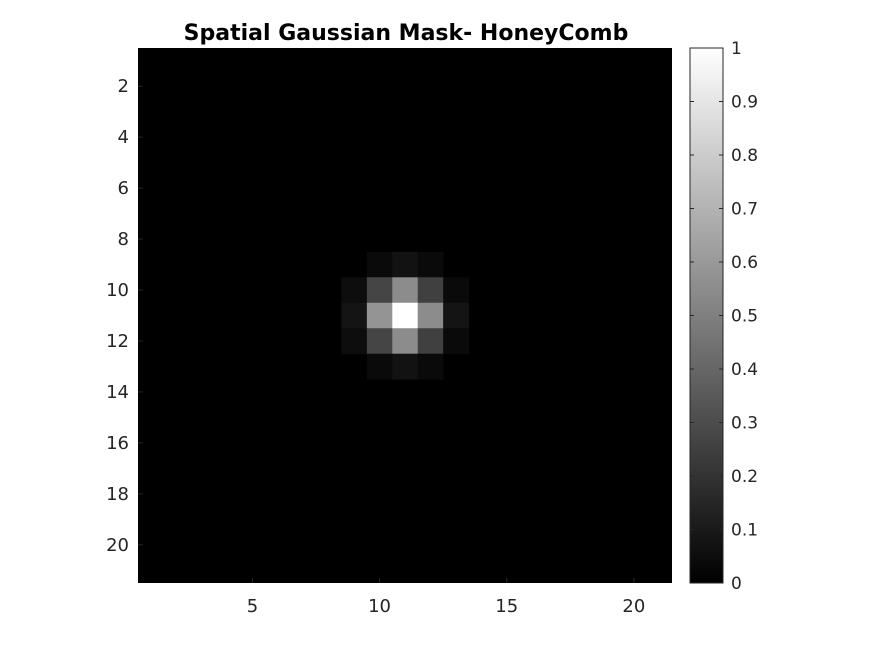 The height and width of the screenshot is (656, 875). What do you see at coordinates (117, 545) in the screenshot?
I see `y-tick-label: 20` at bounding box center [117, 545].